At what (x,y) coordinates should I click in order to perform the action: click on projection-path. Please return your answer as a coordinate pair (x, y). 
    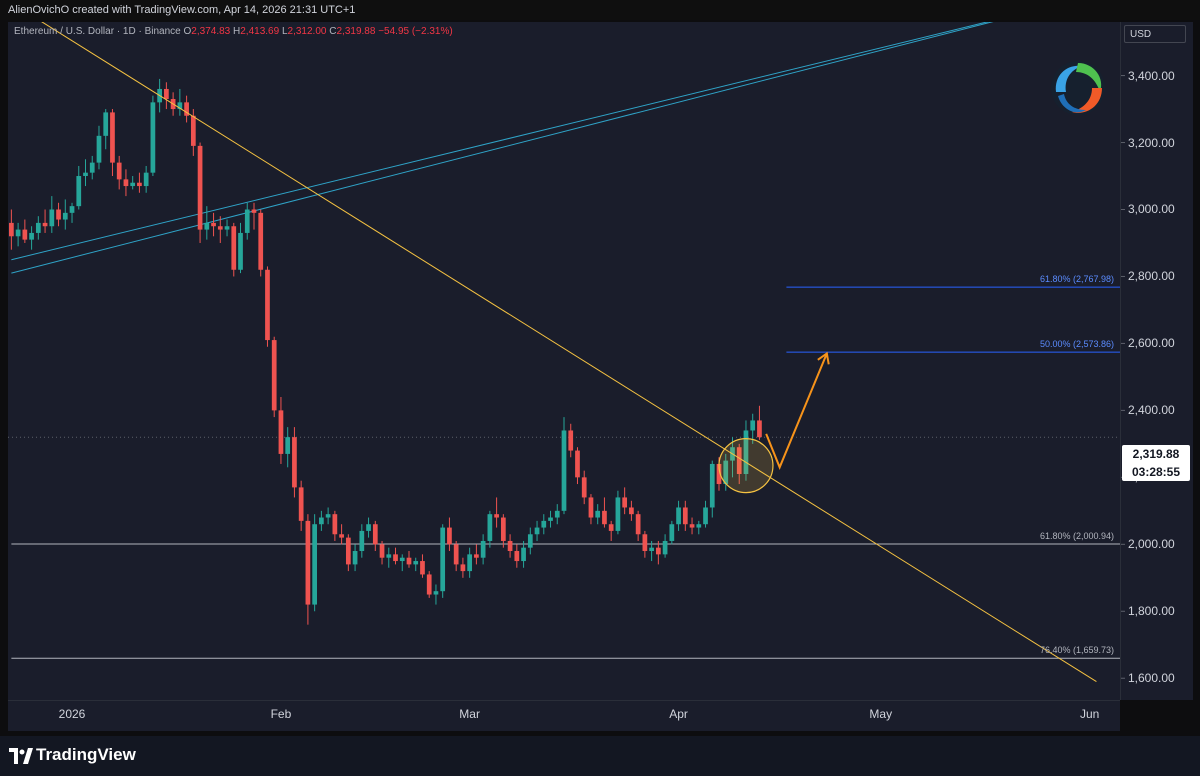
    Looking at the image, I should click on (796, 411).